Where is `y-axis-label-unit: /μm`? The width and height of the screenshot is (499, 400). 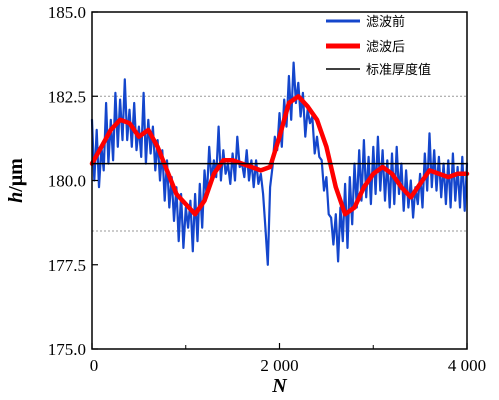
y-axis-label-unit: /μm is located at coordinates (16, 175).